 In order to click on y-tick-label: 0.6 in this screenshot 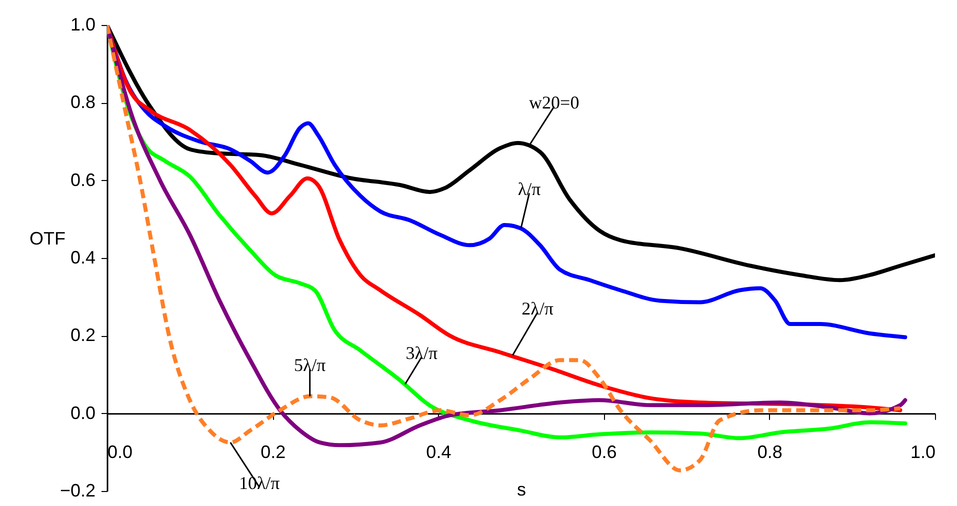, I will do `click(83, 180)`.